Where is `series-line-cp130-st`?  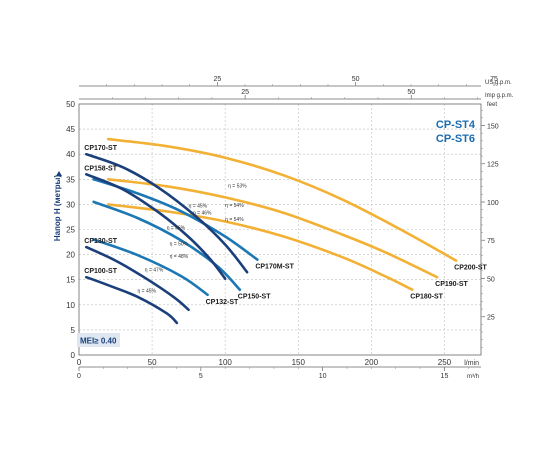
series-line-cp130-st is located at coordinates (137, 278).